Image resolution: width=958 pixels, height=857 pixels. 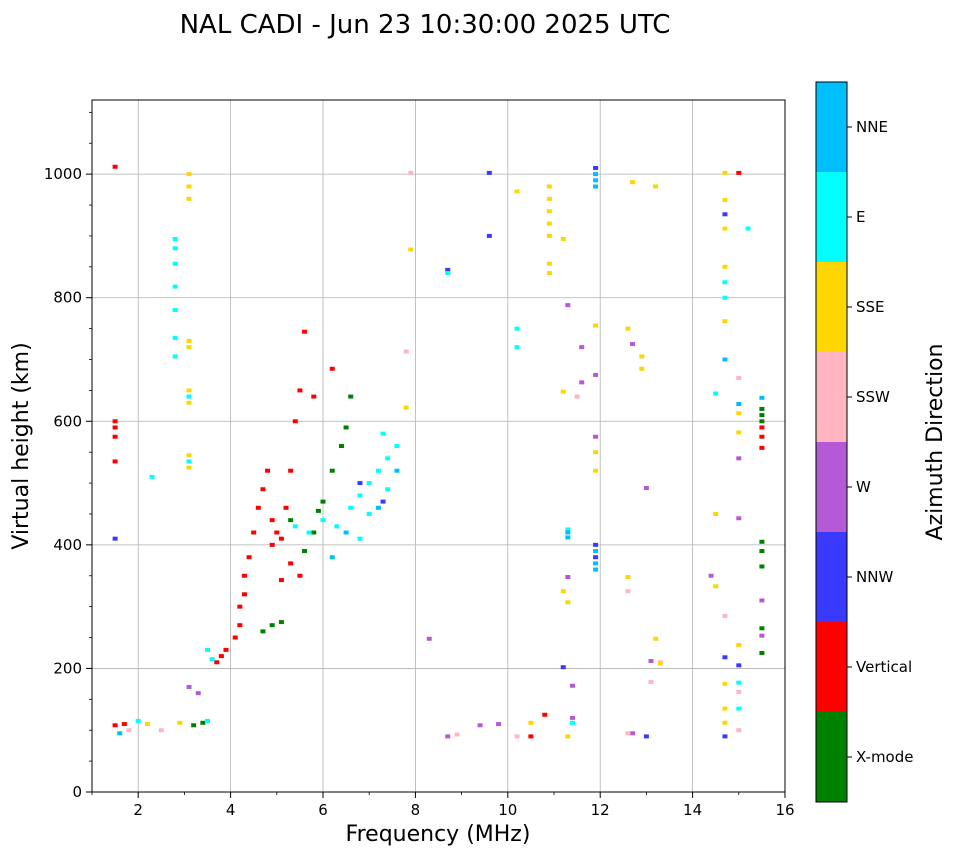 I want to click on y-tick-label: 400, so click(x=67, y=545).